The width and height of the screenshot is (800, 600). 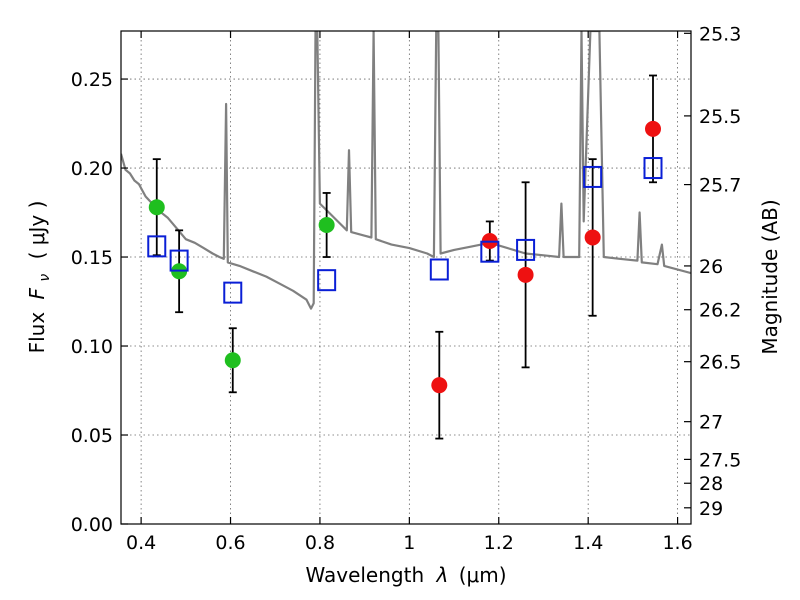 What do you see at coordinates (677, 543) in the screenshot?
I see `x-tick-label: 1.6` at bounding box center [677, 543].